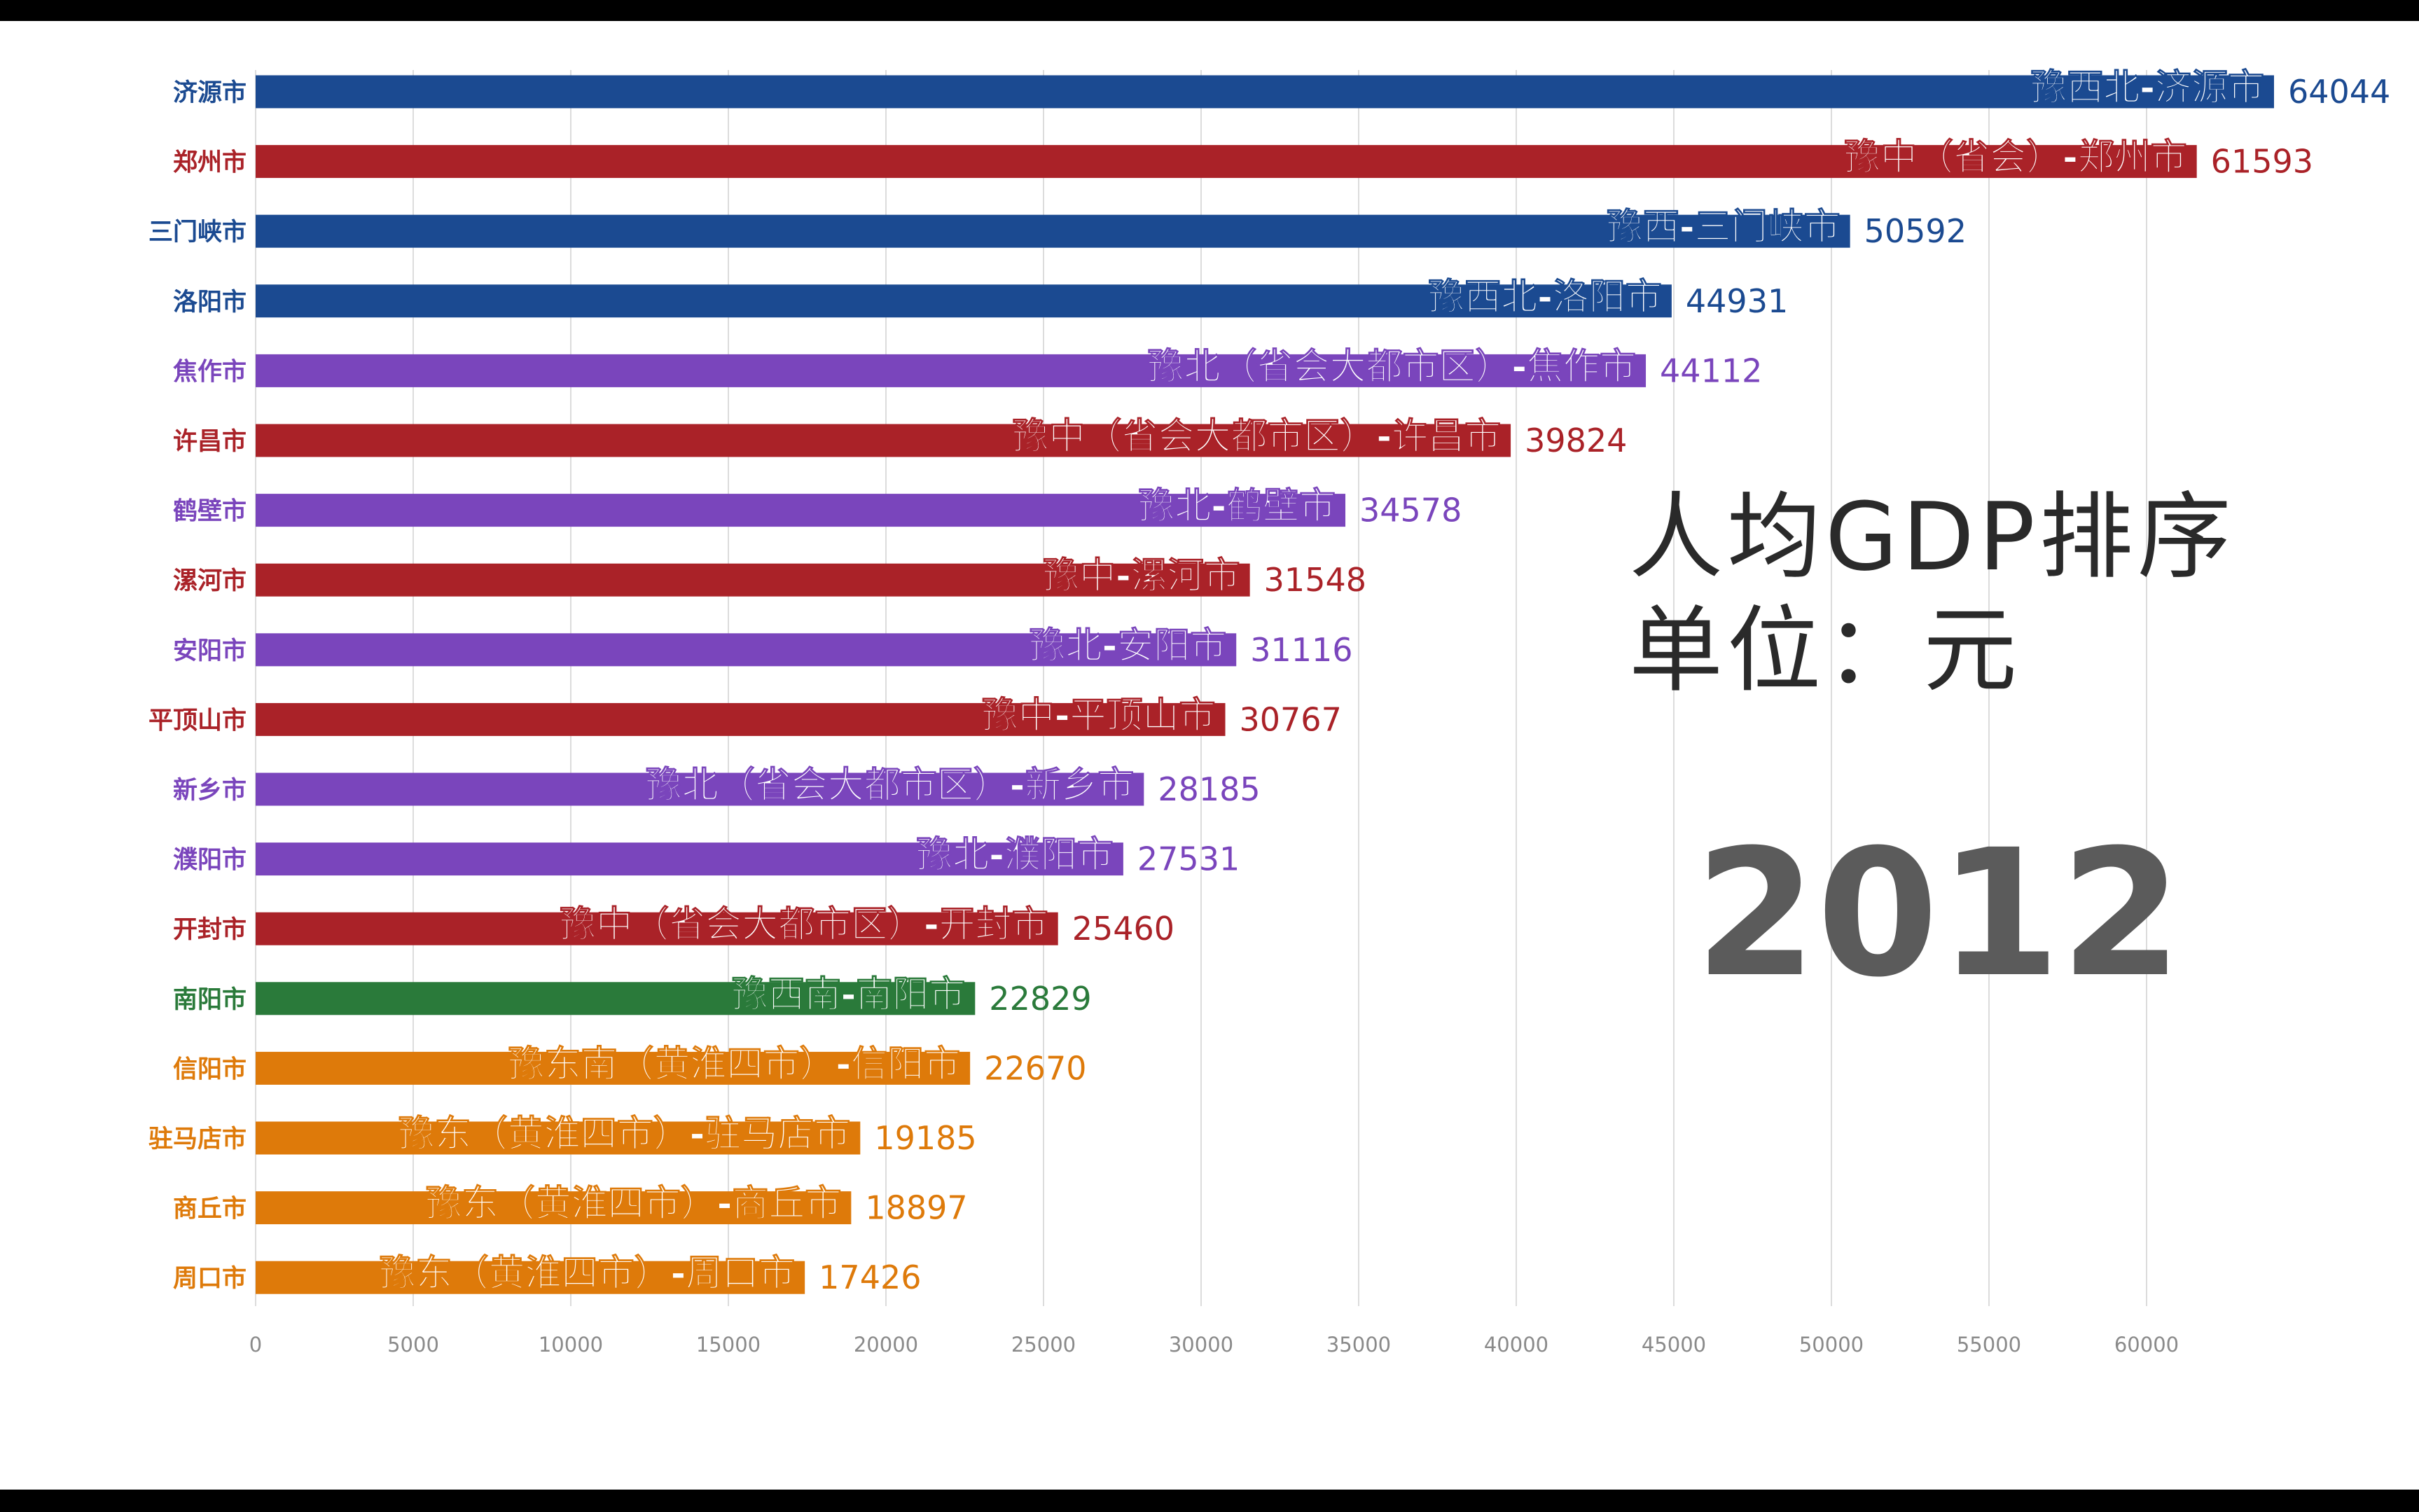 The image size is (2419, 1512). I want to click on bar-row: 平顶山市 豫中-平顶山市 30767, so click(745, 717).